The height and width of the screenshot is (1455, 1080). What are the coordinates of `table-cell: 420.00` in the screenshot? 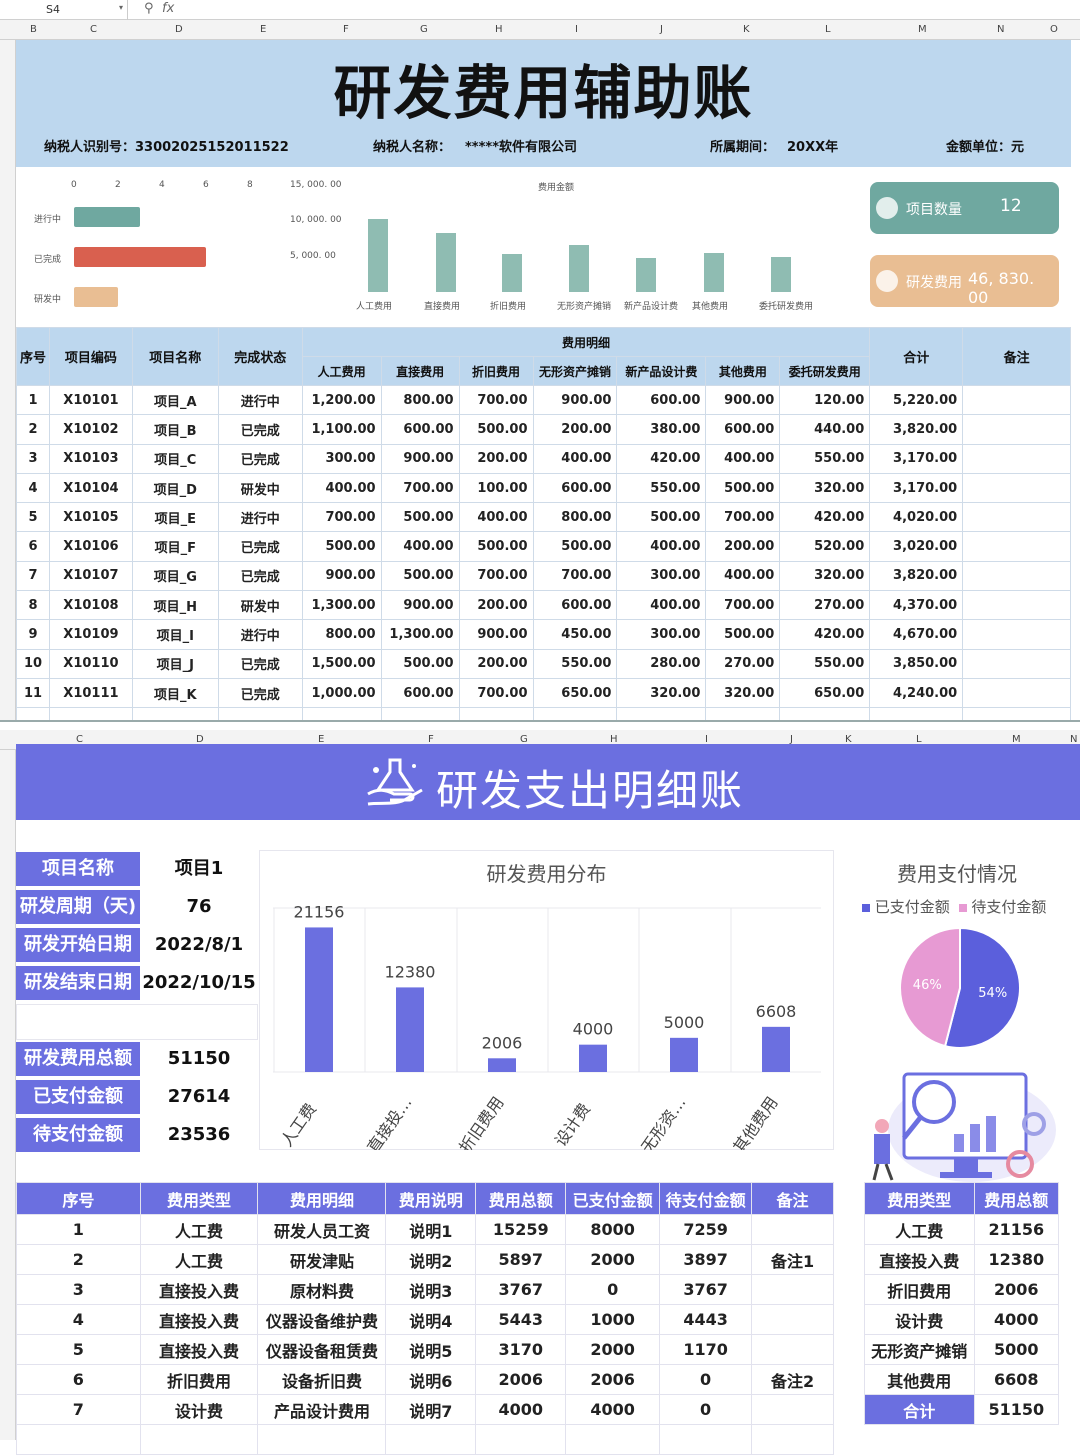 It's located at (661, 458).